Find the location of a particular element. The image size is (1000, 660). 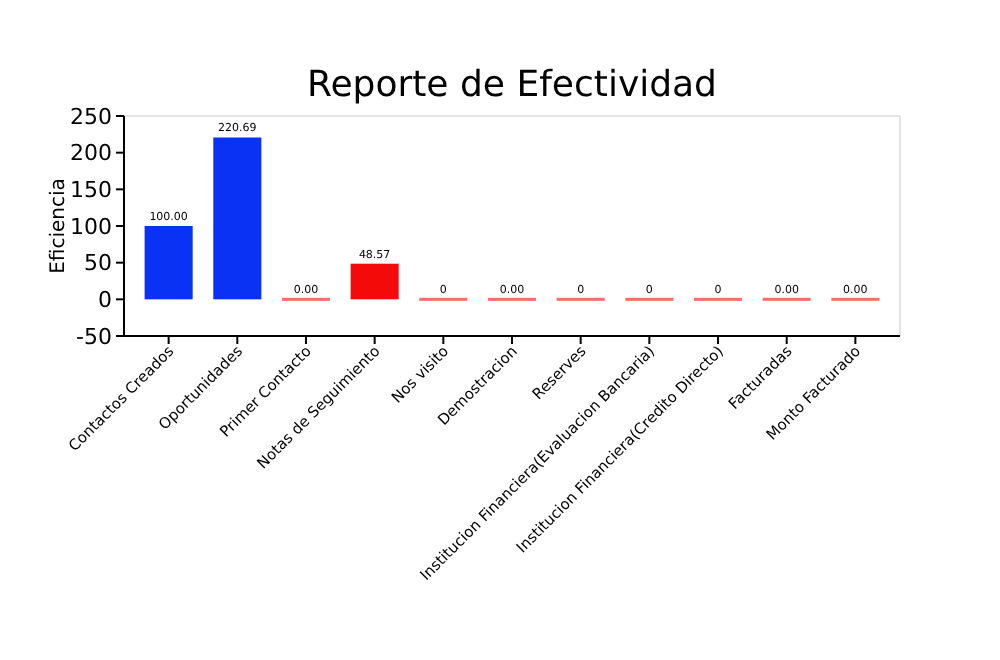

y-tick-label: 150 is located at coordinates (91, 190).